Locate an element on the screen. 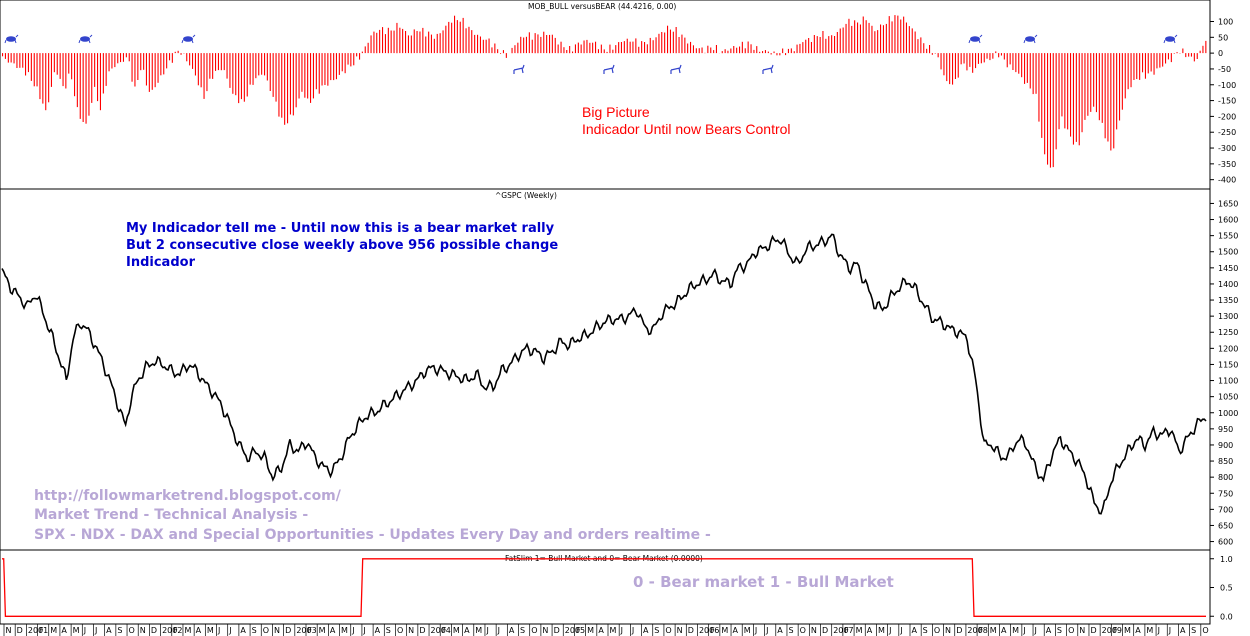  x-tick-label: 2003 is located at coordinates (306, 630).